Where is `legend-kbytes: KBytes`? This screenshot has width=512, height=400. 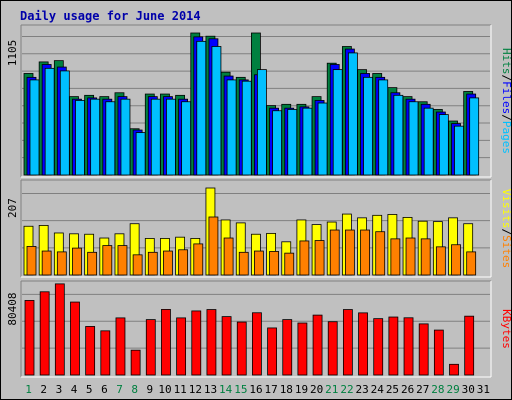 legend-kbytes: KBytes is located at coordinates (506, 329).